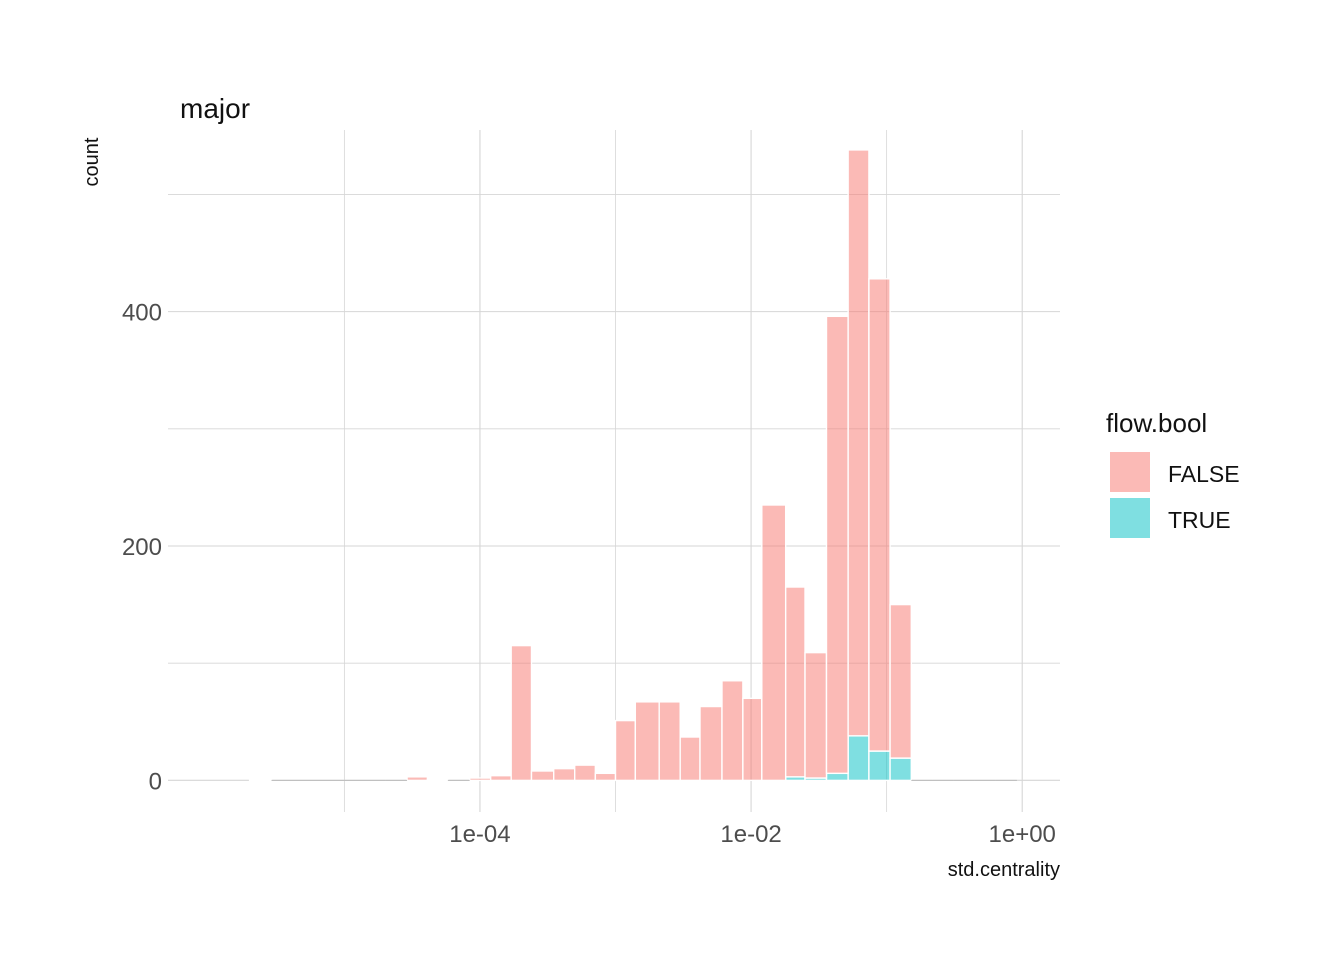 This screenshot has height=960, width=1344. I want to click on x-tick-label: 1e-04, so click(479, 834).